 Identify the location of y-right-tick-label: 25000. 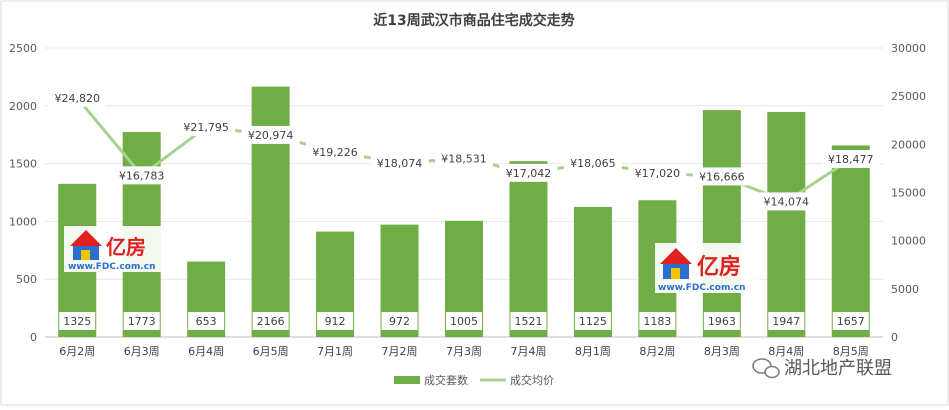
(908, 96).